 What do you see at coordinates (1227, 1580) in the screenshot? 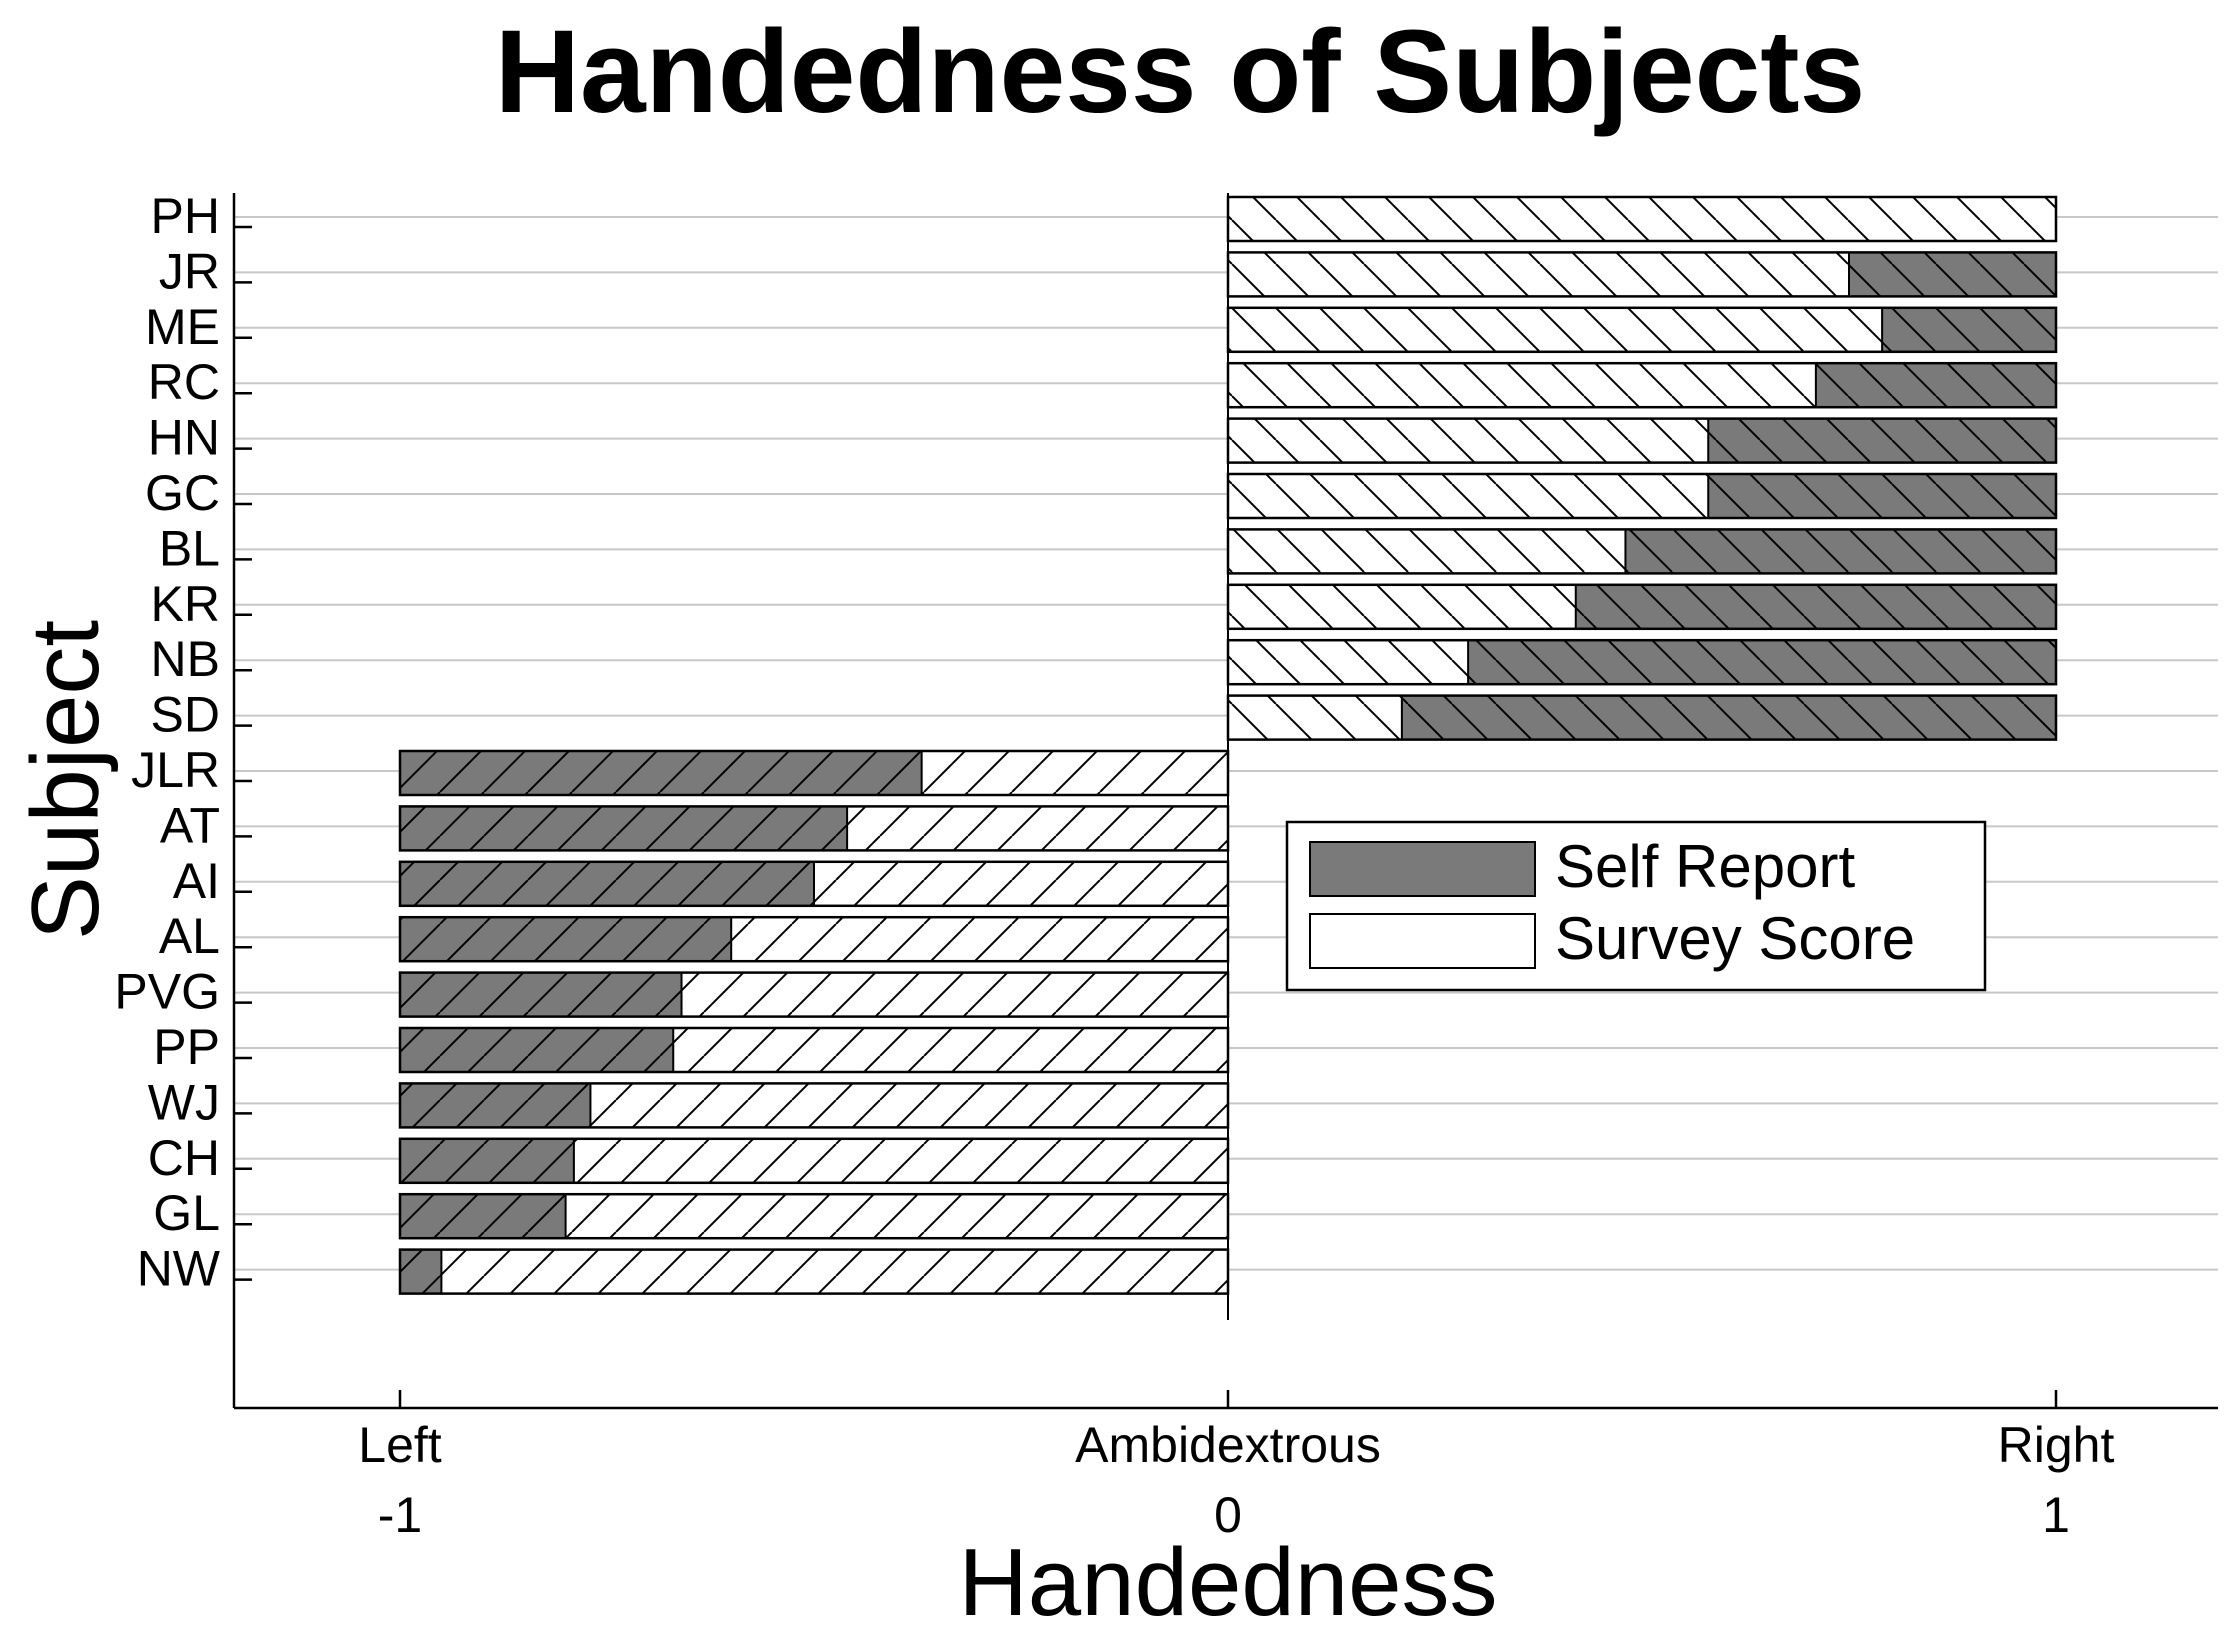
I see `x-axis-label: Handedness` at bounding box center [1227, 1580].